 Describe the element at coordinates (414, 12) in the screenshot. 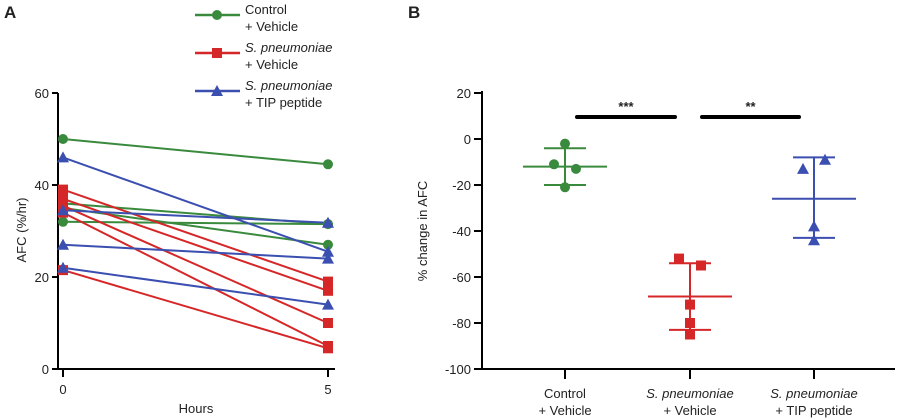

I see `panel-b-label: B` at that location.